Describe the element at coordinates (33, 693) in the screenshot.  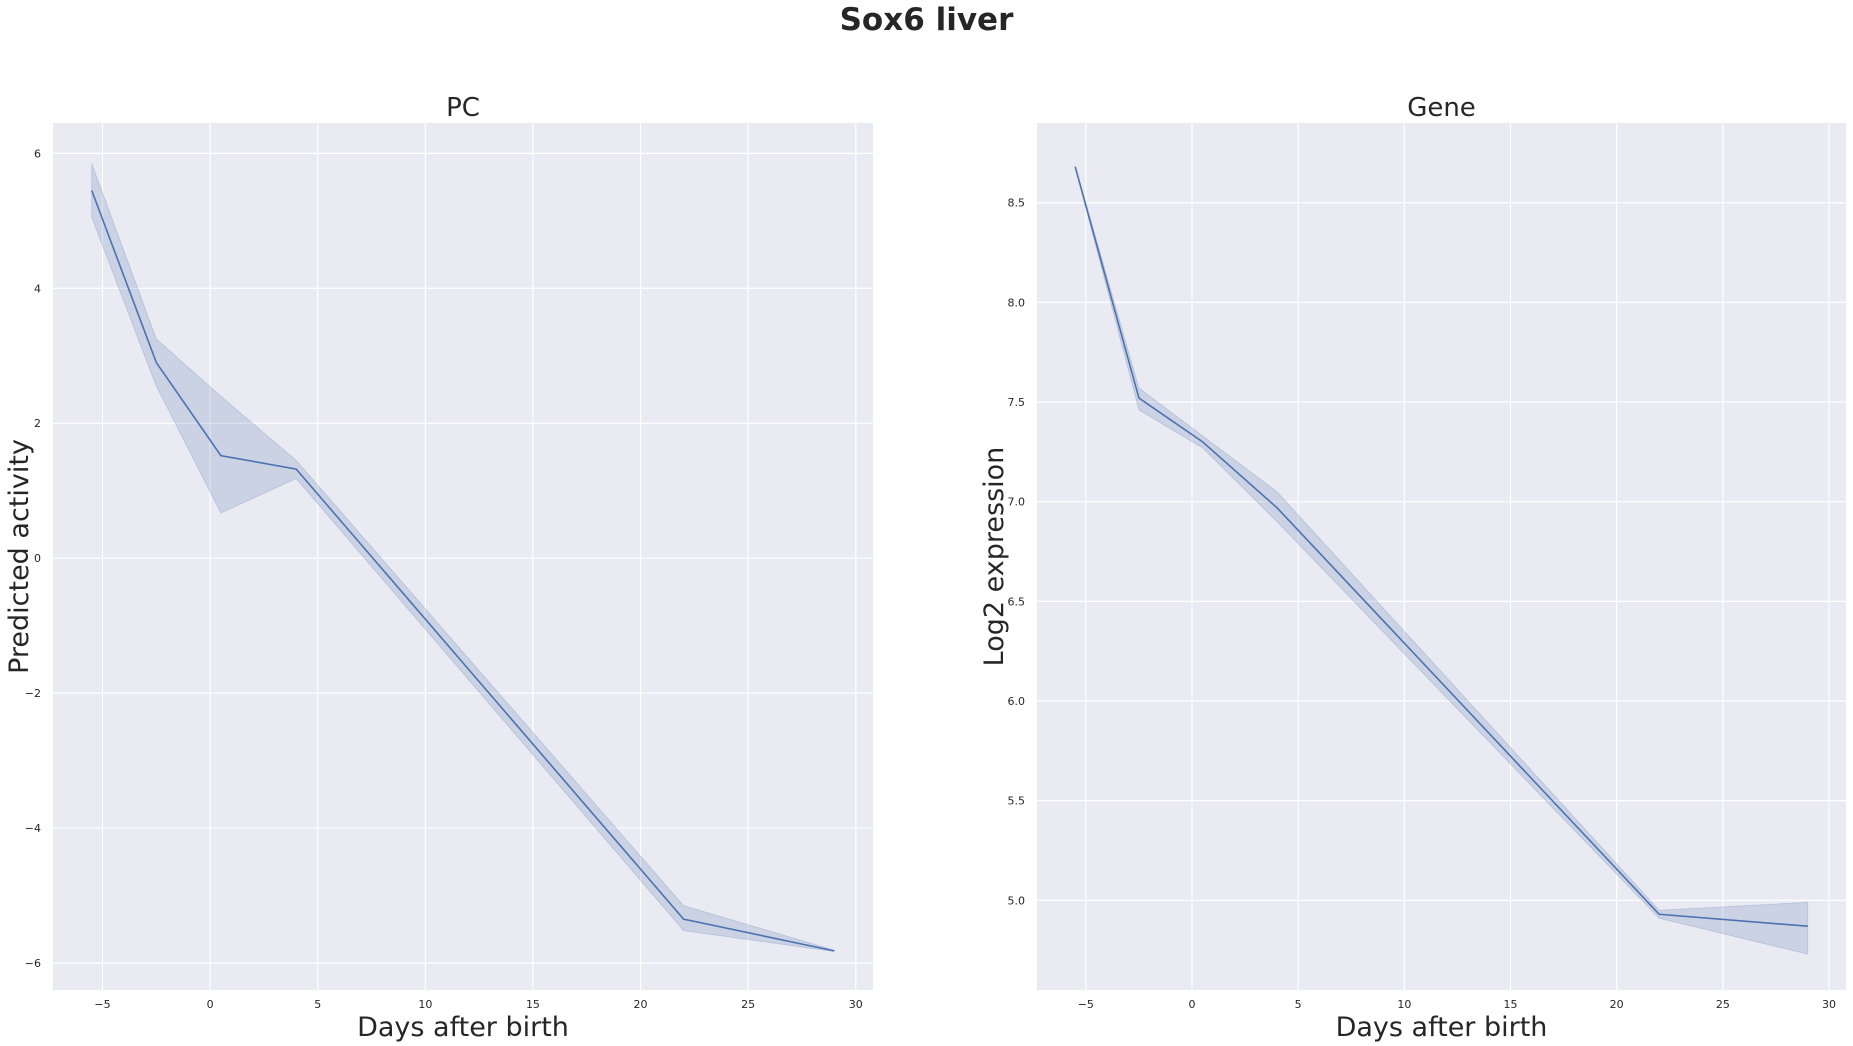
I see `y-tick-label: −2` at that location.